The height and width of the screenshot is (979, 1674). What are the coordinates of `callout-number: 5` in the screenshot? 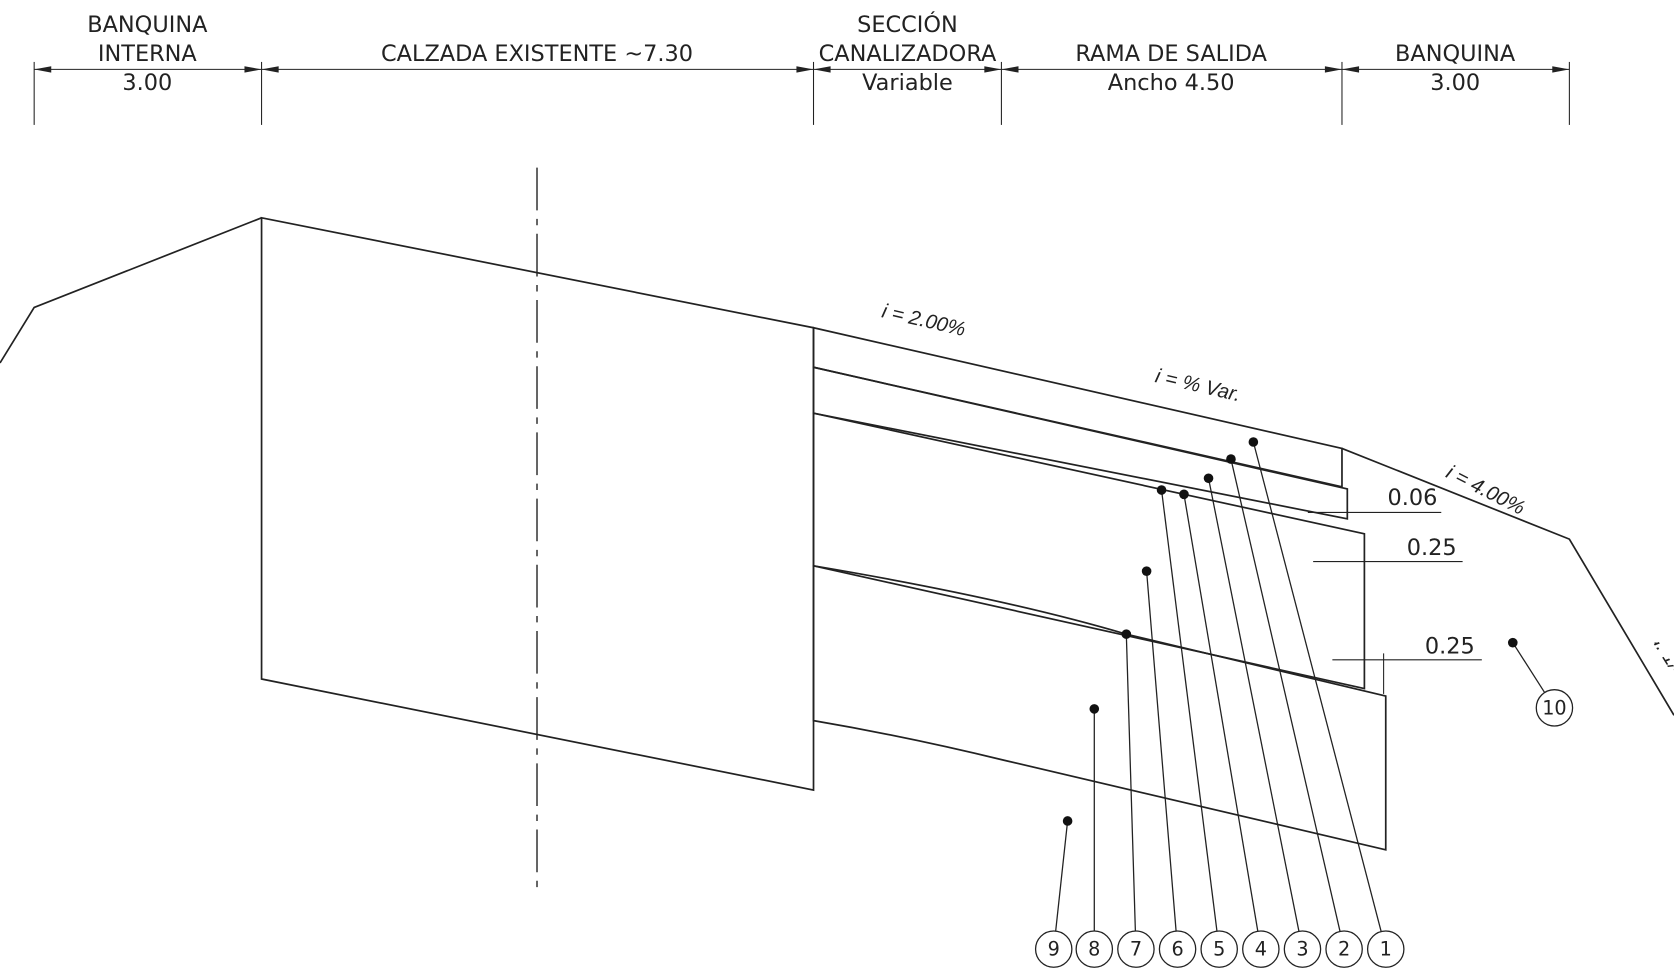 It's located at (1219, 949).